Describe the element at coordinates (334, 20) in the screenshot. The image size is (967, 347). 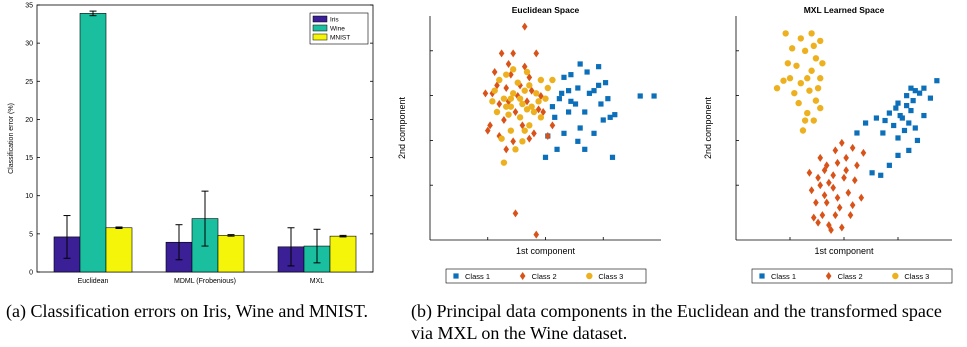
I see `legend-label: Iris` at that location.